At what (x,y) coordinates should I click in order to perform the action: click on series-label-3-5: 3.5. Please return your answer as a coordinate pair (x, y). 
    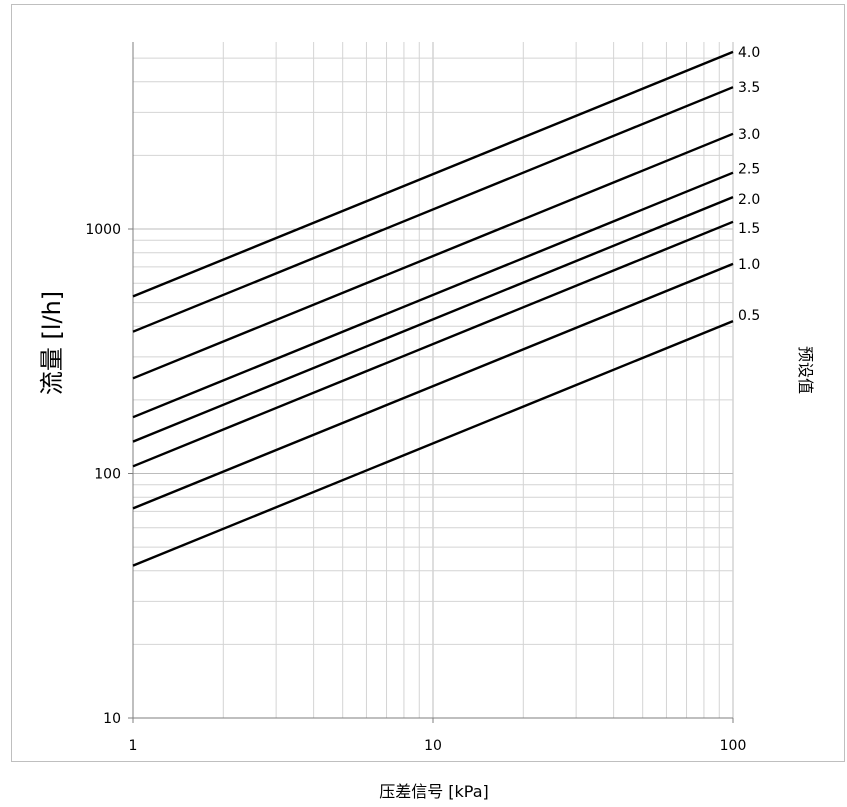
    Looking at the image, I should click on (749, 88).